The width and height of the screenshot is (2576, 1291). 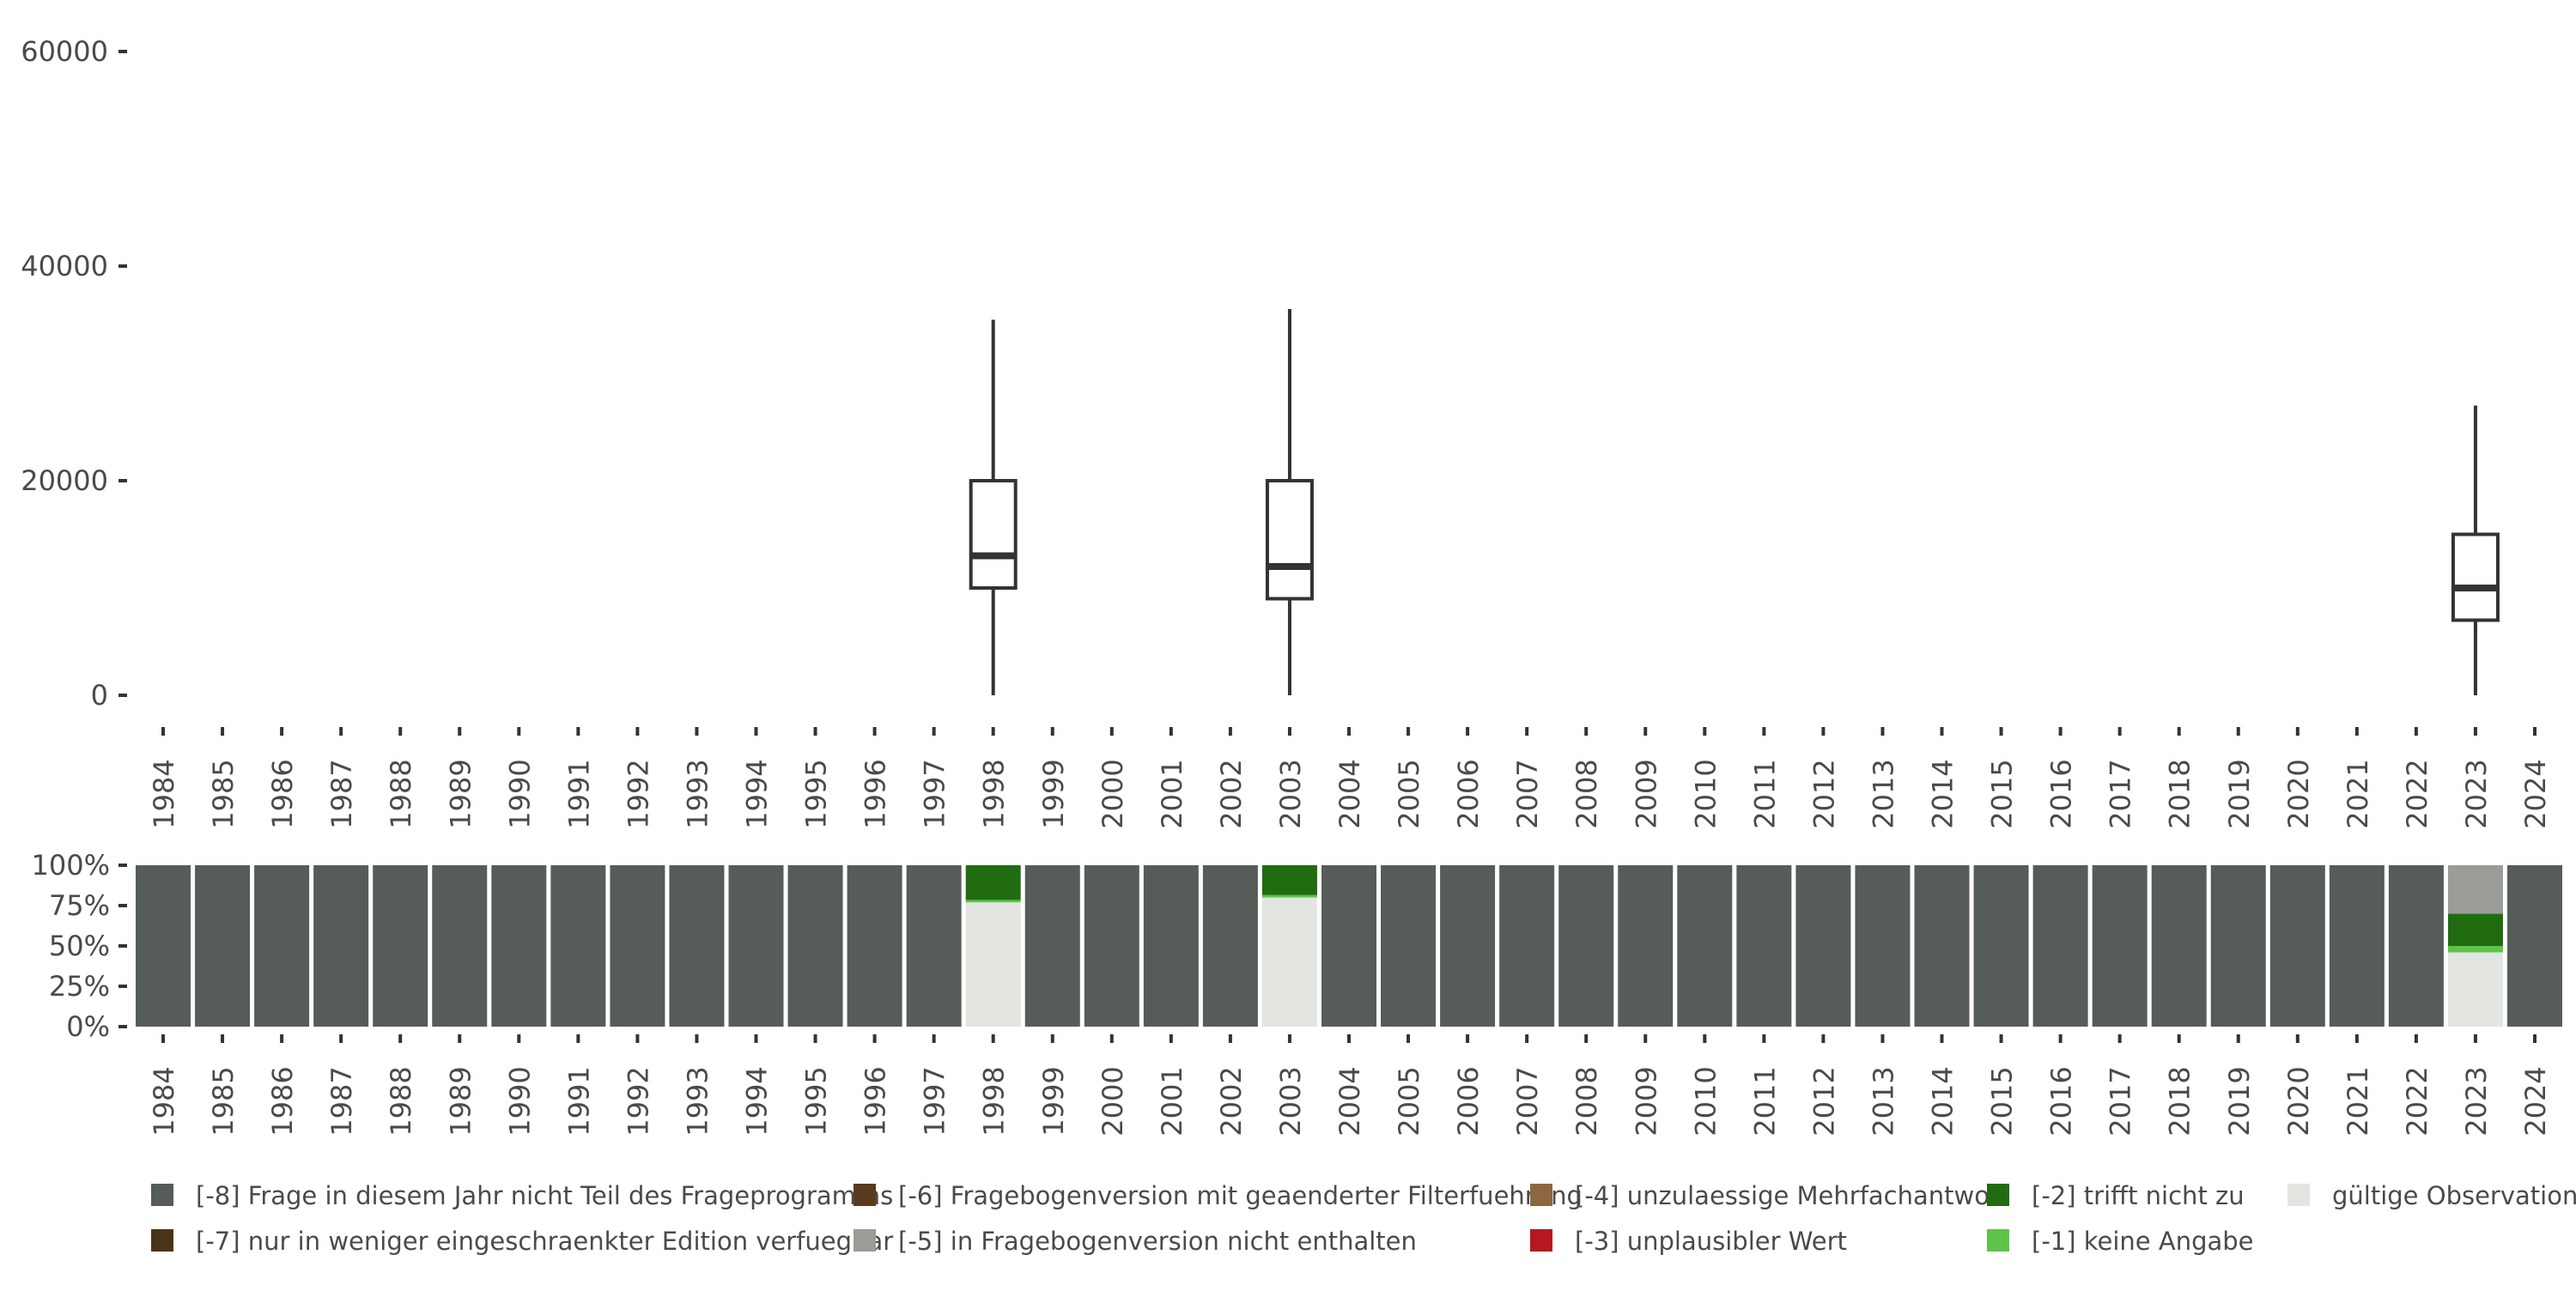 I want to click on pct-x-tick-label: 2001, so click(x=1172, y=1101).